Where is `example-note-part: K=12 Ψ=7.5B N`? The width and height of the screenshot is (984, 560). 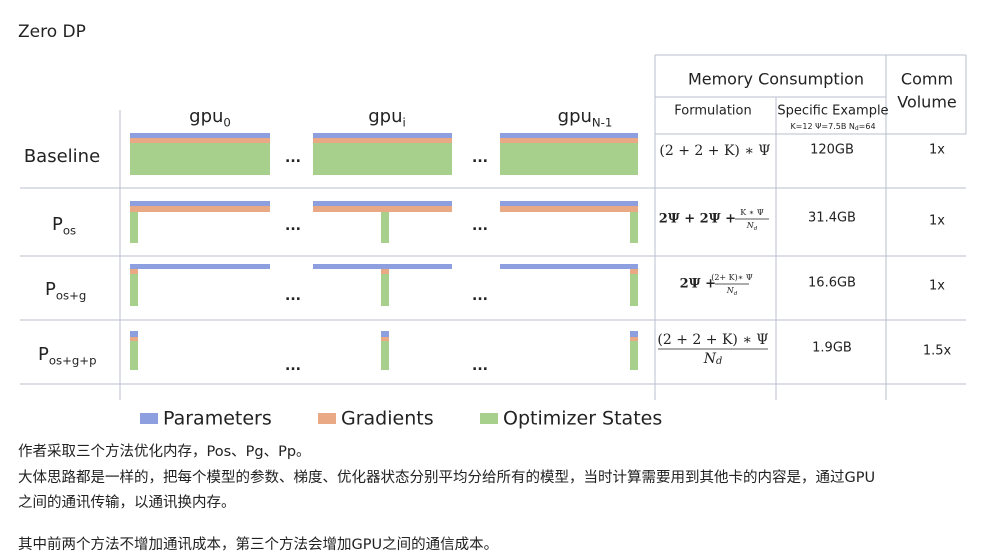
example-note-part: K=12 Ψ=7.5B N is located at coordinates (822, 126).